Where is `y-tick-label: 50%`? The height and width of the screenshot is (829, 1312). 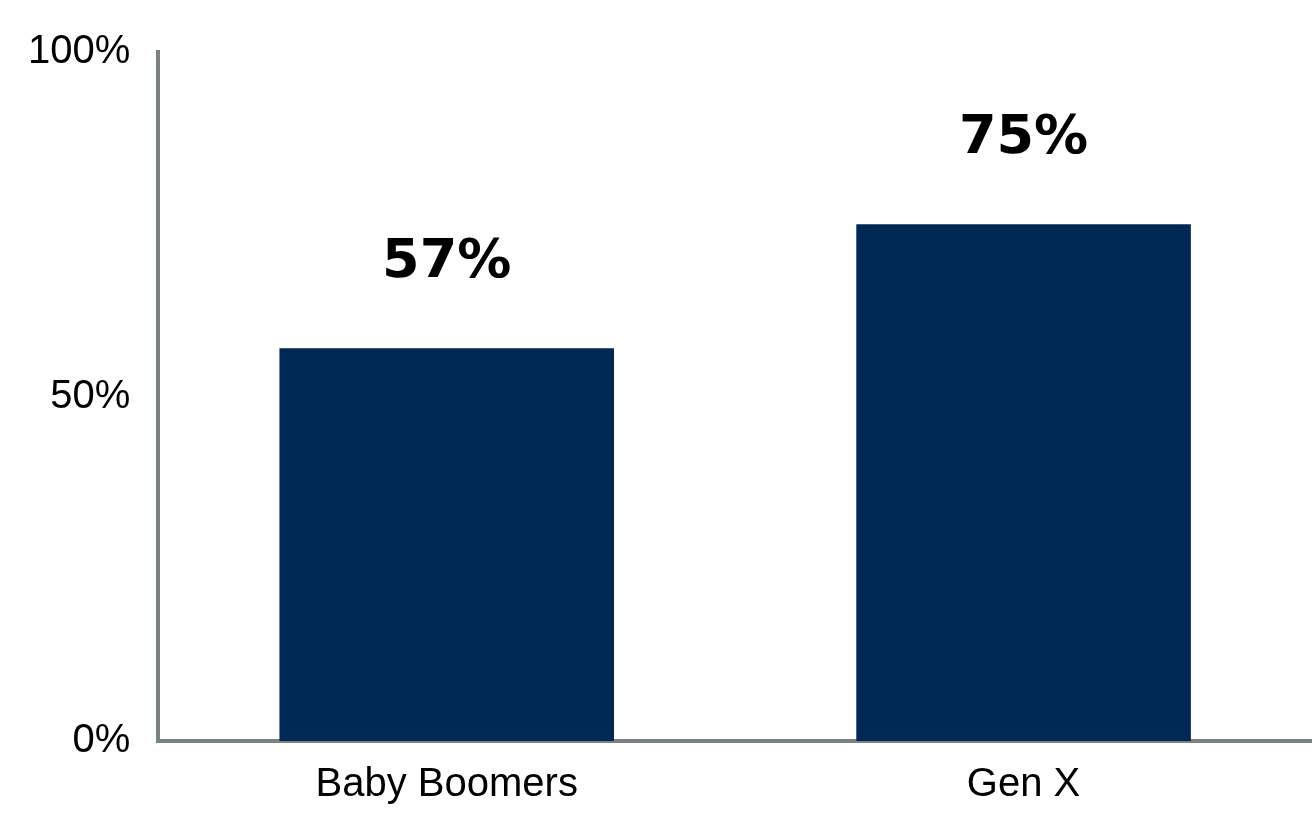 y-tick-label: 50% is located at coordinates (90, 393).